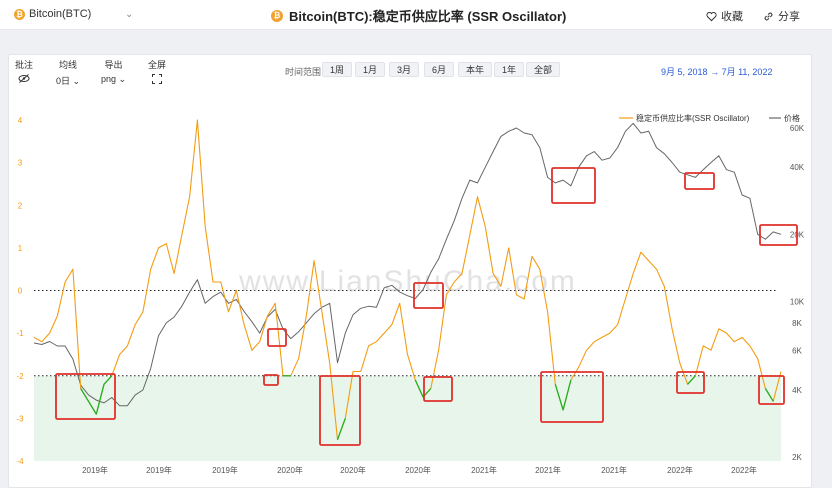 This screenshot has width=832, height=488. What do you see at coordinates (797, 167) in the screenshot?
I see `y-right-tick-1: 40K` at bounding box center [797, 167].